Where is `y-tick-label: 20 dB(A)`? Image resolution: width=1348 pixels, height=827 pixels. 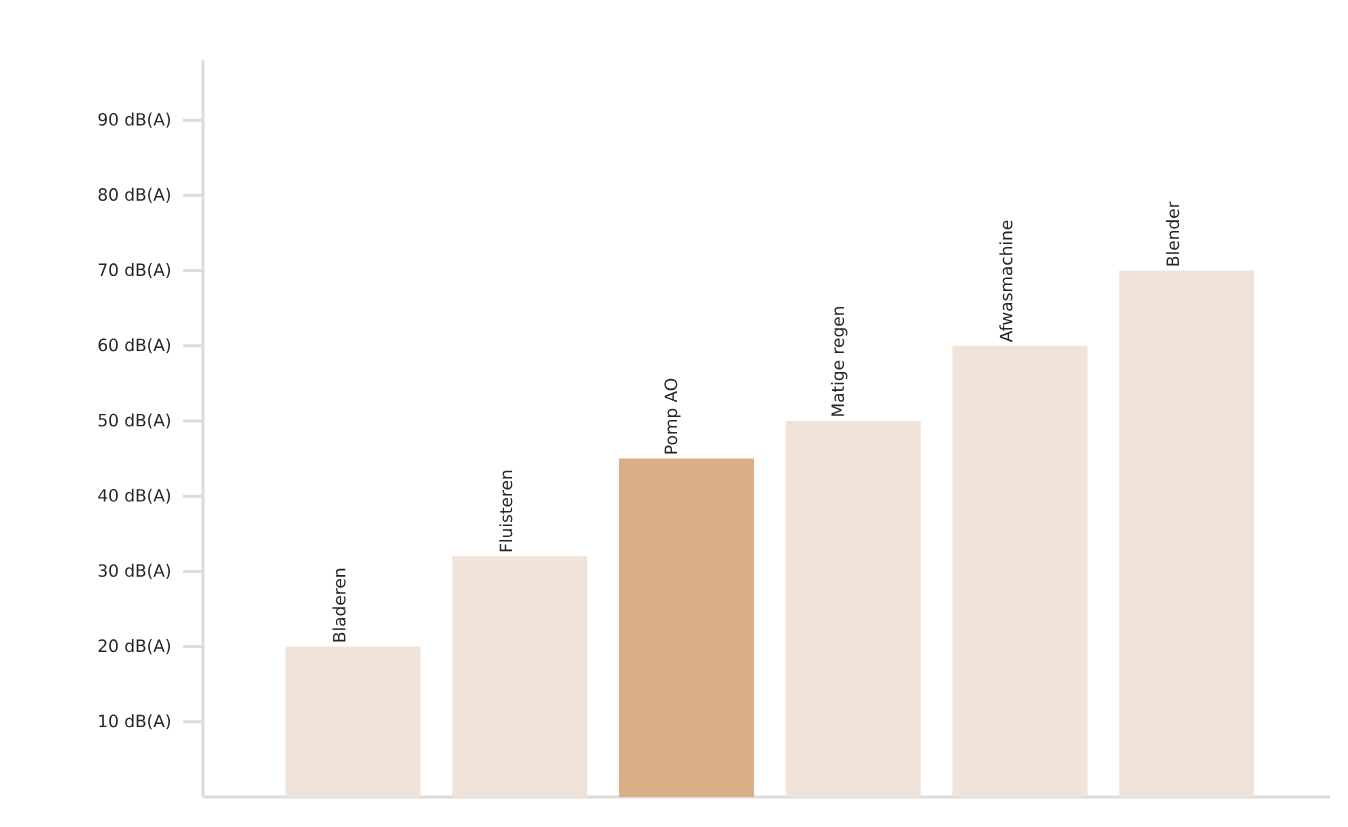
y-tick-label: 20 dB(A) is located at coordinates (134, 647).